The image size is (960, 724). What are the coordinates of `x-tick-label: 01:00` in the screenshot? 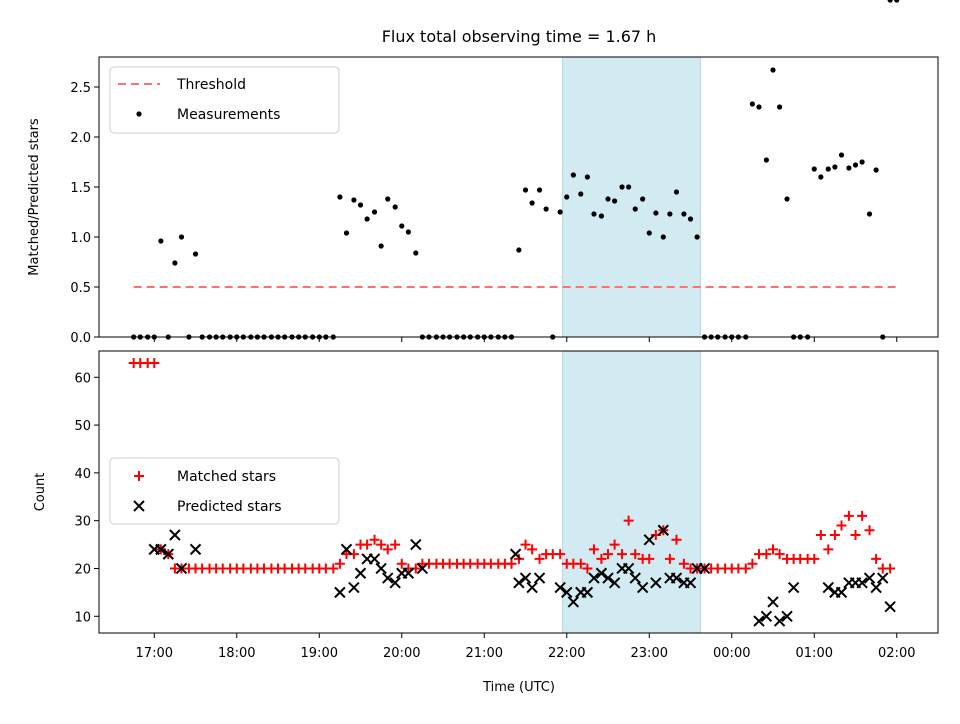 It's located at (814, 653).